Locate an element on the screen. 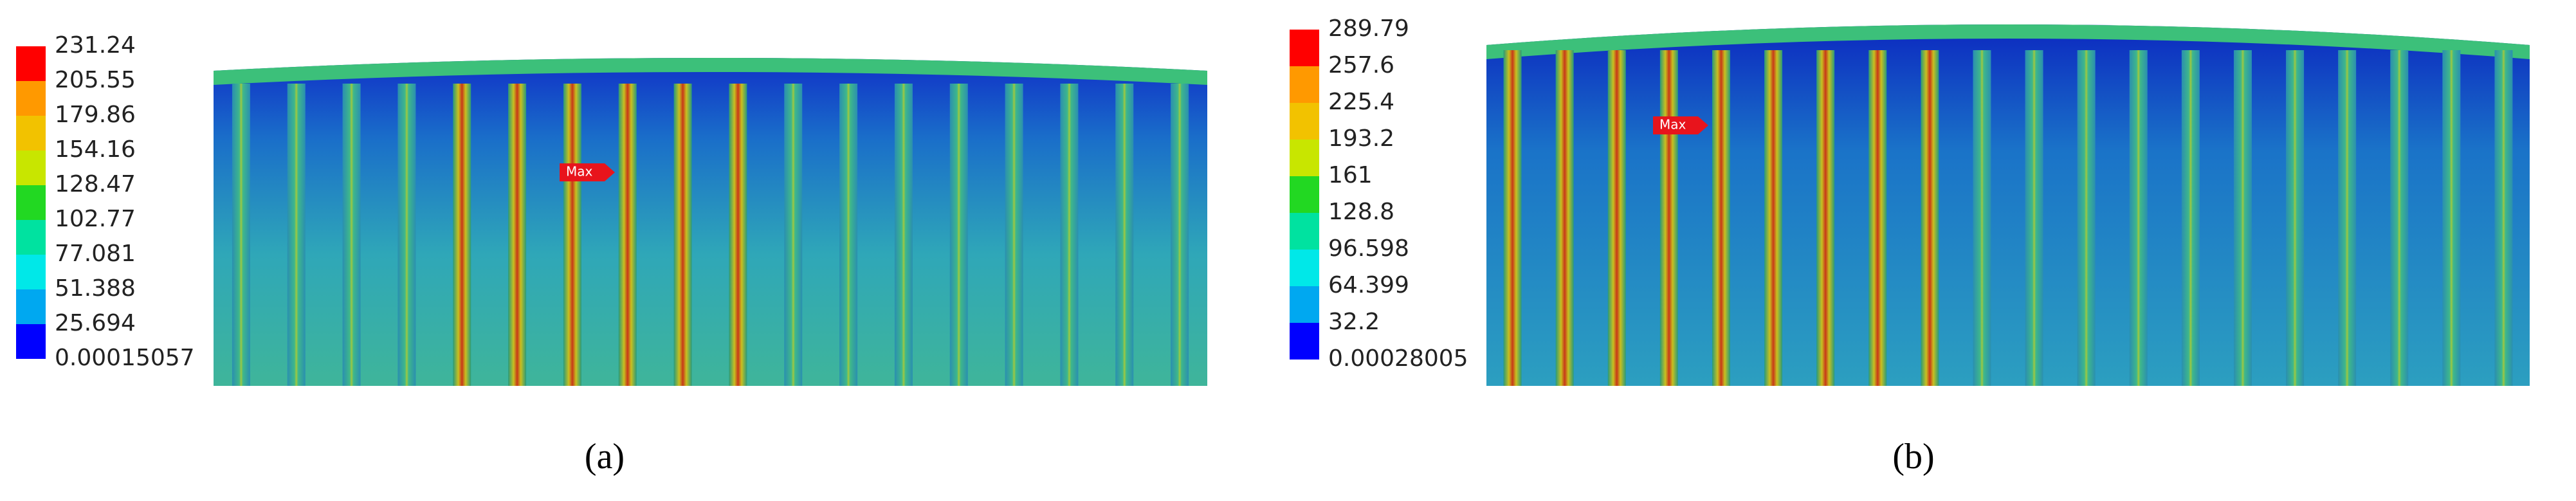  legend-label: 128.8 is located at coordinates (1361, 212).